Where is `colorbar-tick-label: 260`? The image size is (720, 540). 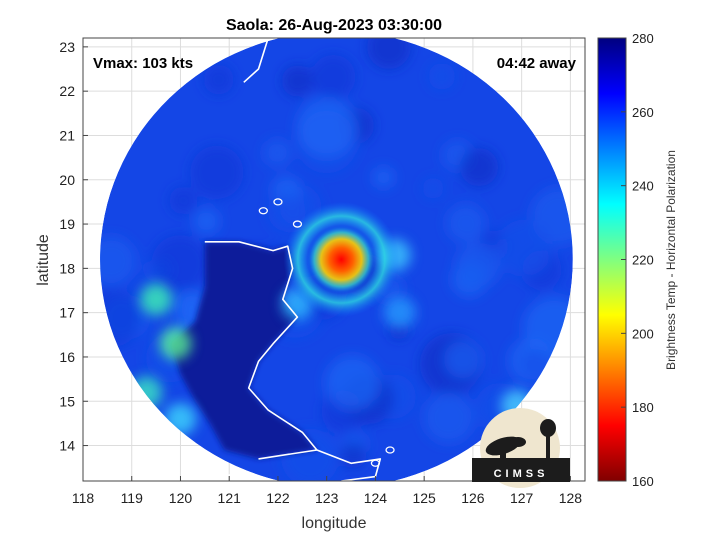 colorbar-tick-label: 260 is located at coordinates (643, 112).